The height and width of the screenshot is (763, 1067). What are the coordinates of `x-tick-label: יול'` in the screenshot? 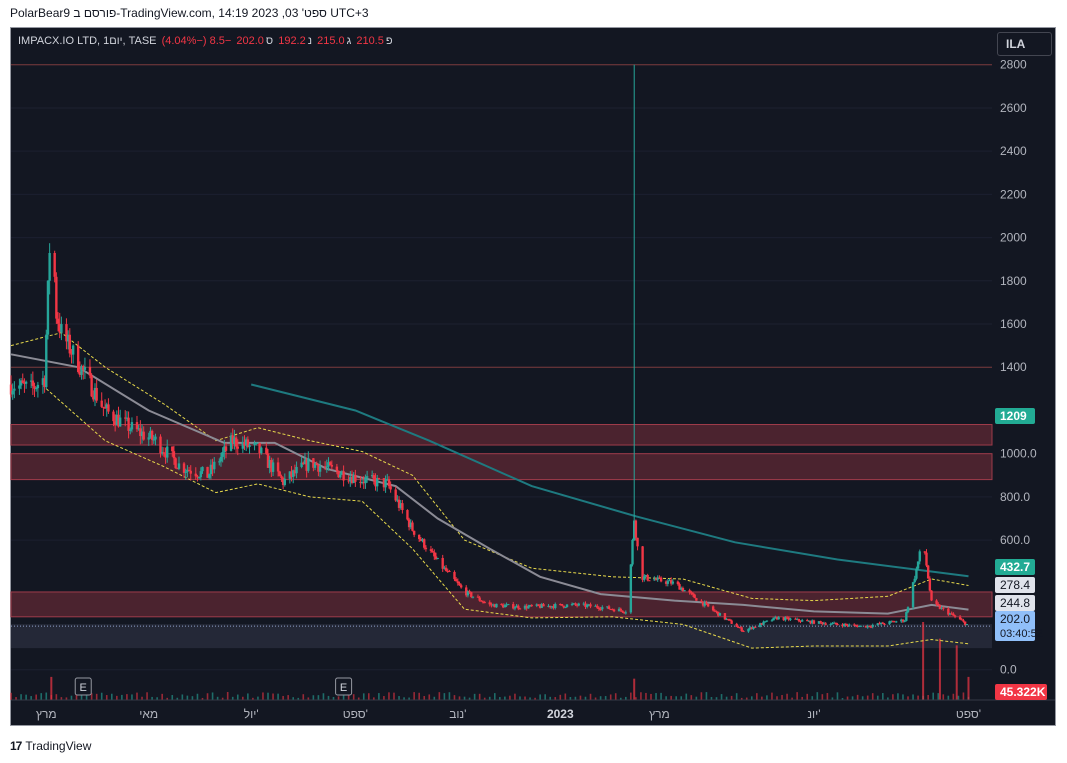 It's located at (251, 714).